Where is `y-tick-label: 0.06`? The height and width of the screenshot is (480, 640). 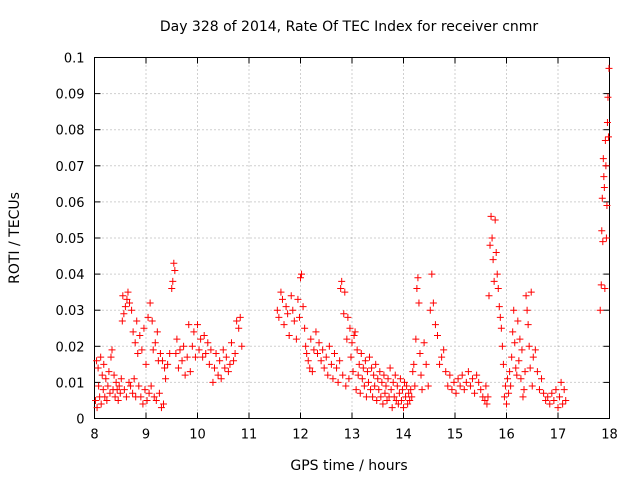 y-tick-label: 0.06 is located at coordinates (70, 203).